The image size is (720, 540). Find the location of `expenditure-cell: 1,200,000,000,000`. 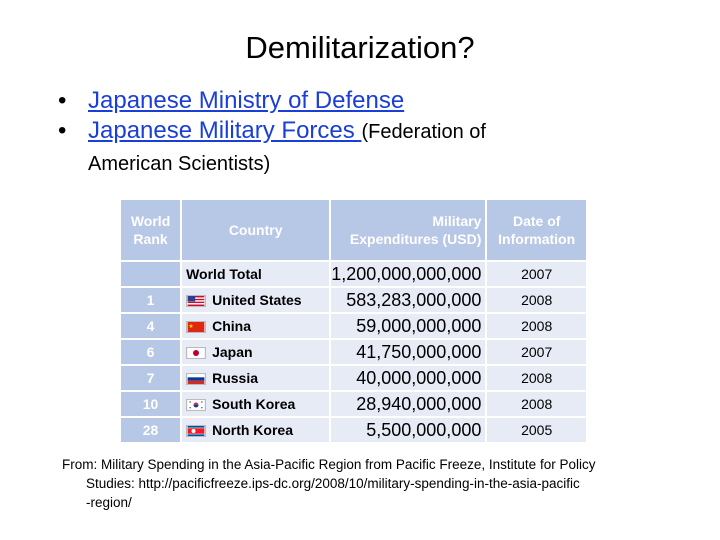

expenditure-cell: 1,200,000,000,000 is located at coordinates (408, 274).